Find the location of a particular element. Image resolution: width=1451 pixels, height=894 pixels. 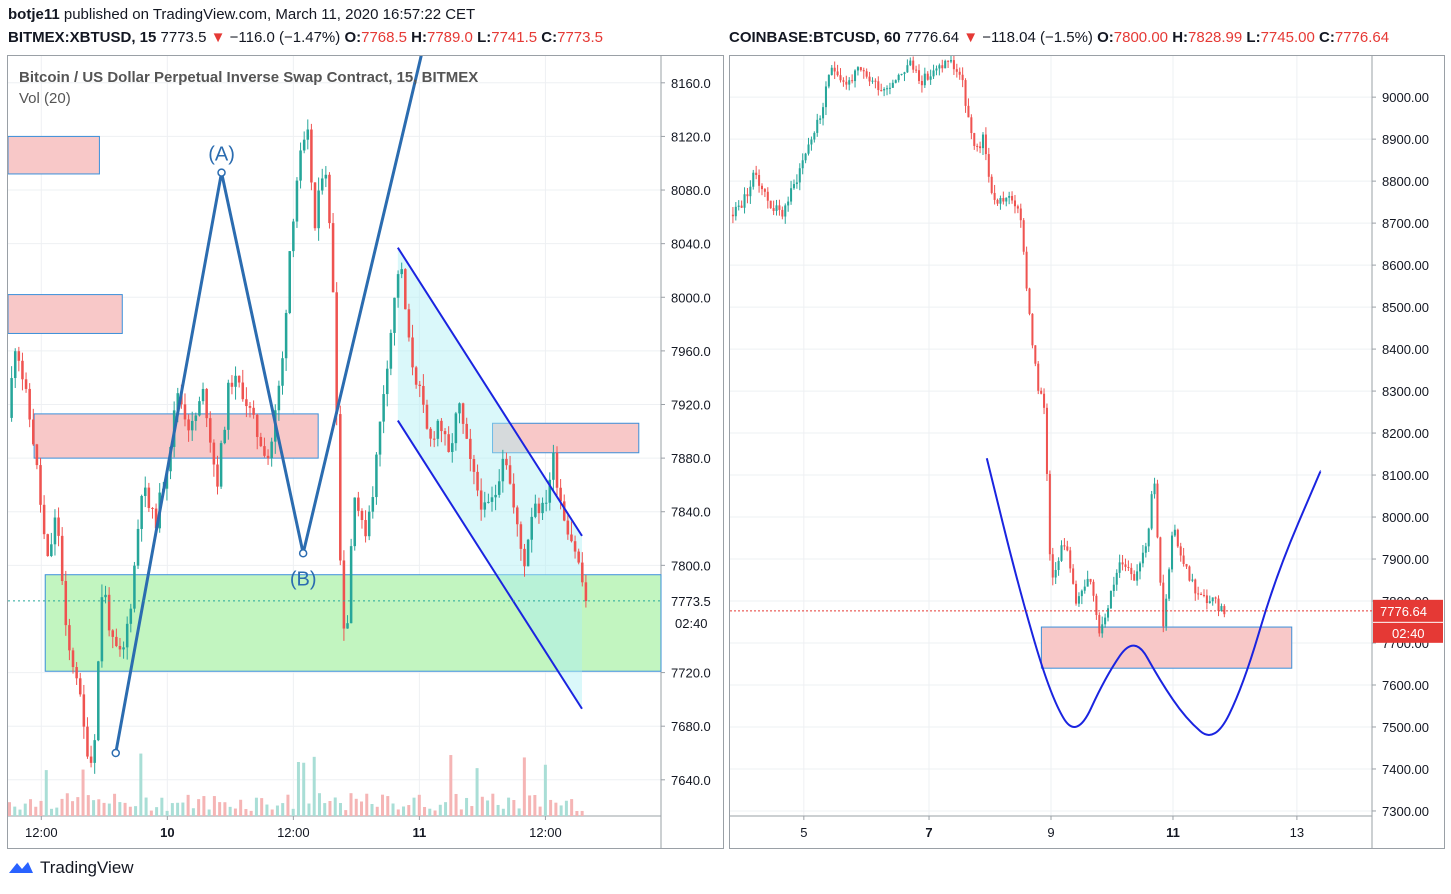

double-bottom-curve is located at coordinates (1153, 597).